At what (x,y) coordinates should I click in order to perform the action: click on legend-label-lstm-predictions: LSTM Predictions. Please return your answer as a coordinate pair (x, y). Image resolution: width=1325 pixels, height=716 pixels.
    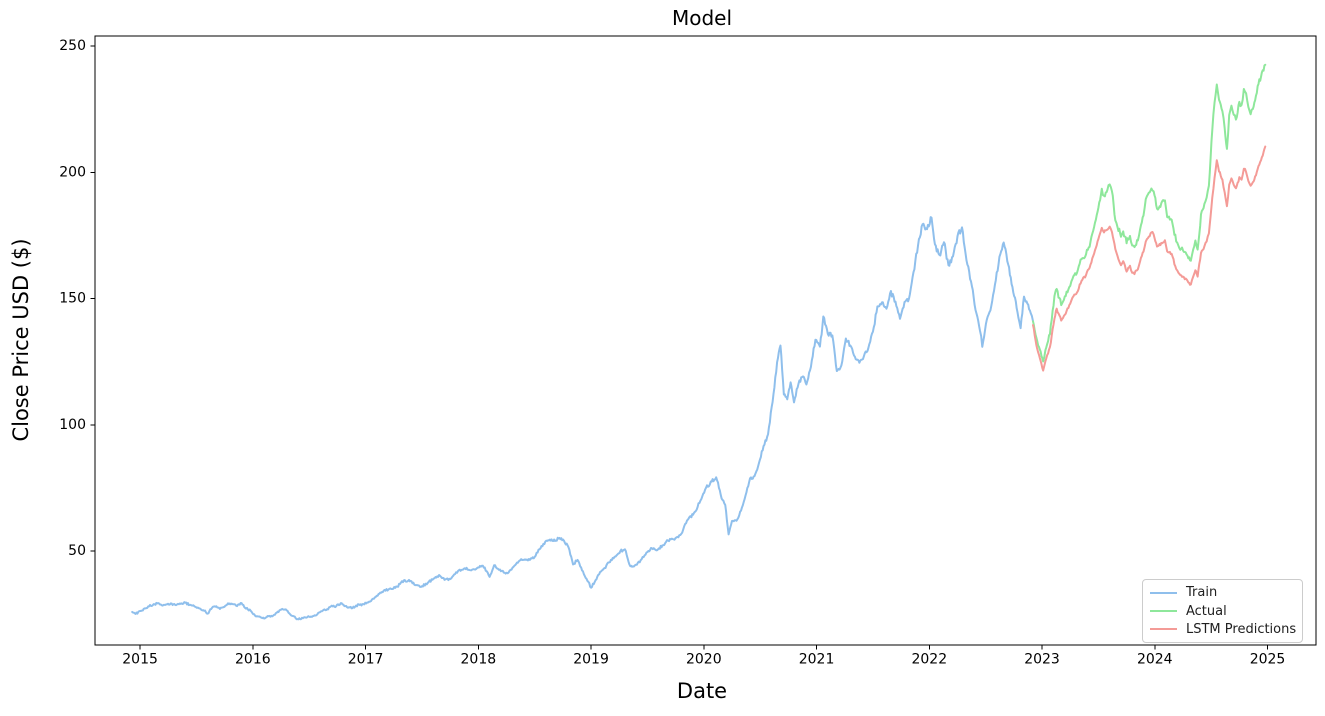
    Looking at the image, I should click on (1241, 629).